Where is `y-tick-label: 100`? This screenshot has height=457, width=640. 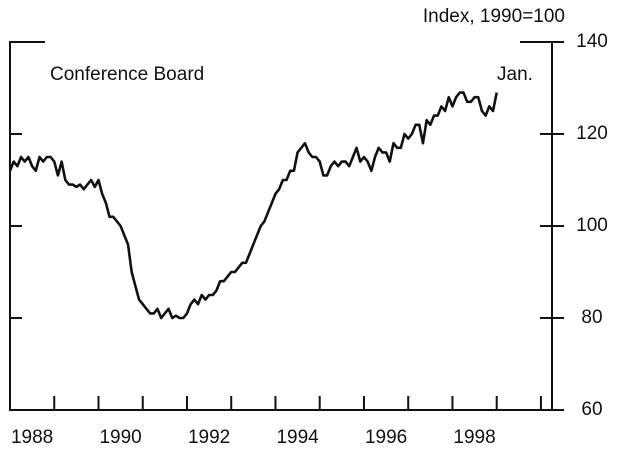 y-tick-label: 100 is located at coordinates (592, 225).